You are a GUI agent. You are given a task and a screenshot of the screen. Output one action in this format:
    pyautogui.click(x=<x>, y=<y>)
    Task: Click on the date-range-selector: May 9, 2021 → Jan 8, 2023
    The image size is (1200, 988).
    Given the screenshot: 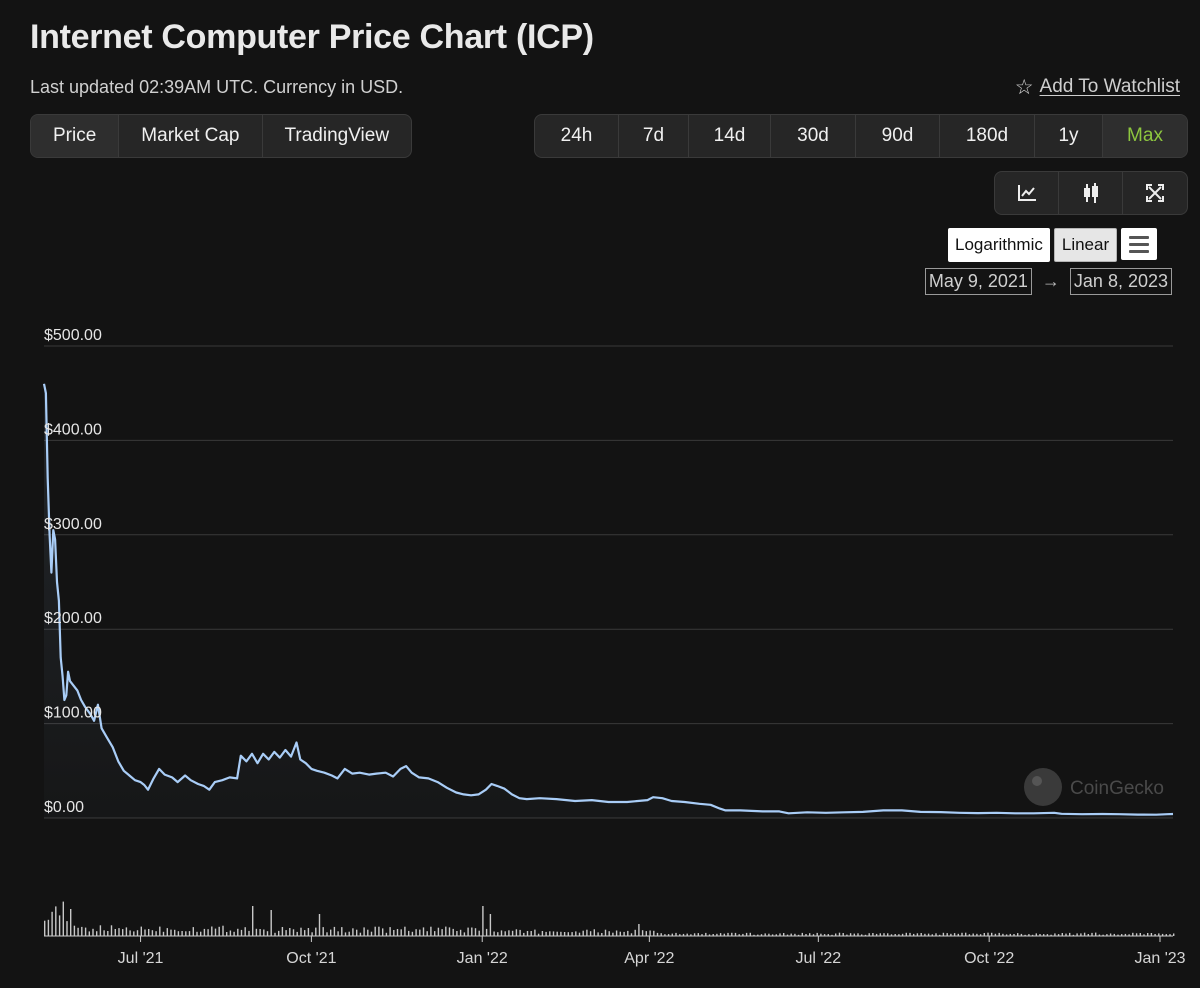 What is the action you would take?
    pyautogui.click(x=1048, y=281)
    